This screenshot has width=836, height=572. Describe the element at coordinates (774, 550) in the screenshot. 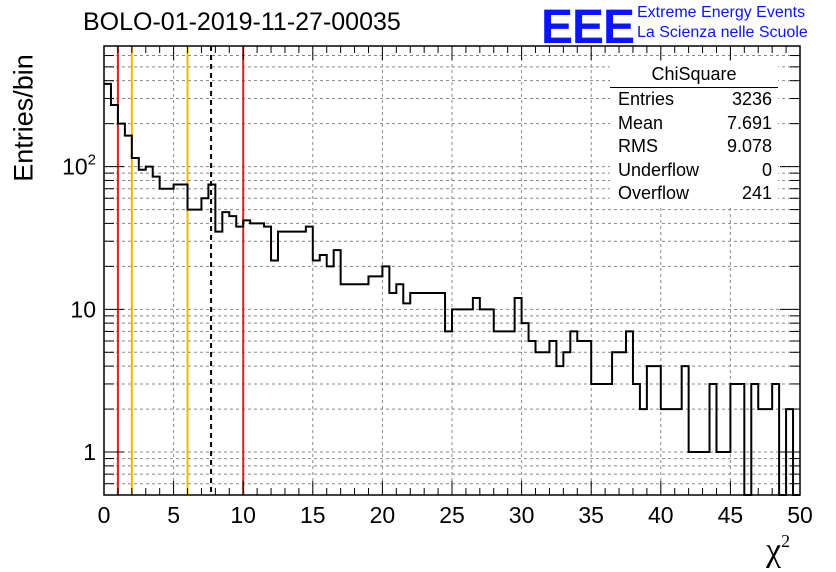

I see `x-axis-label-text: χ` at that location.